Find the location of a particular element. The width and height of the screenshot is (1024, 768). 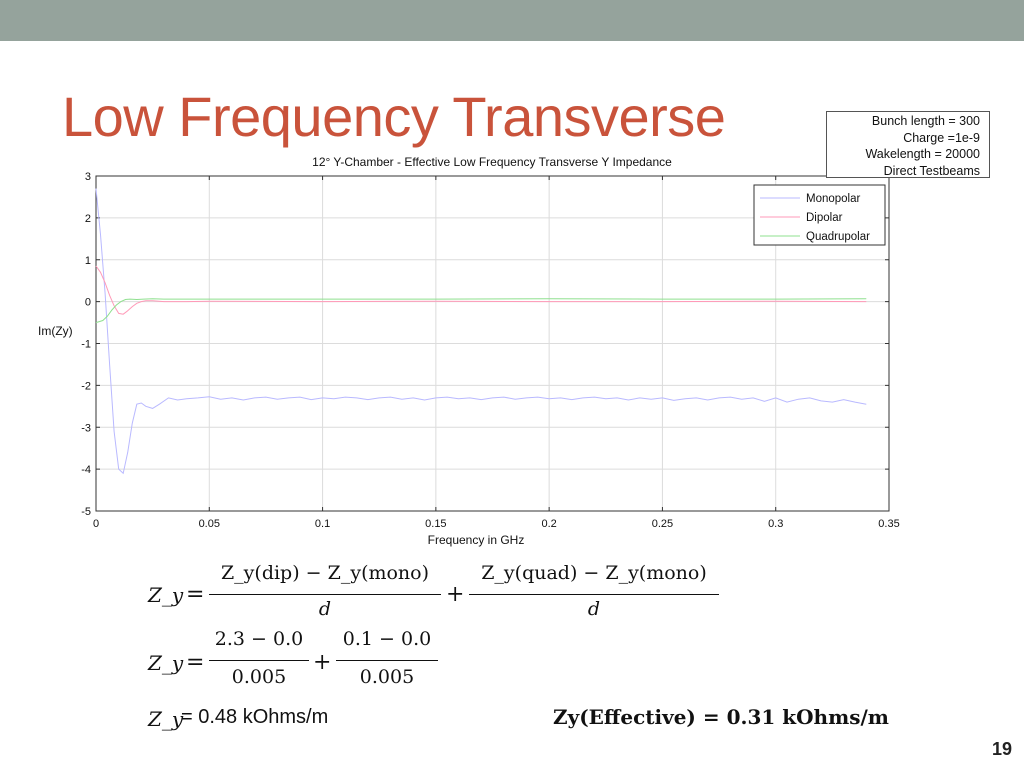

legend-label-dipolar: Dipolar is located at coordinates (824, 218).